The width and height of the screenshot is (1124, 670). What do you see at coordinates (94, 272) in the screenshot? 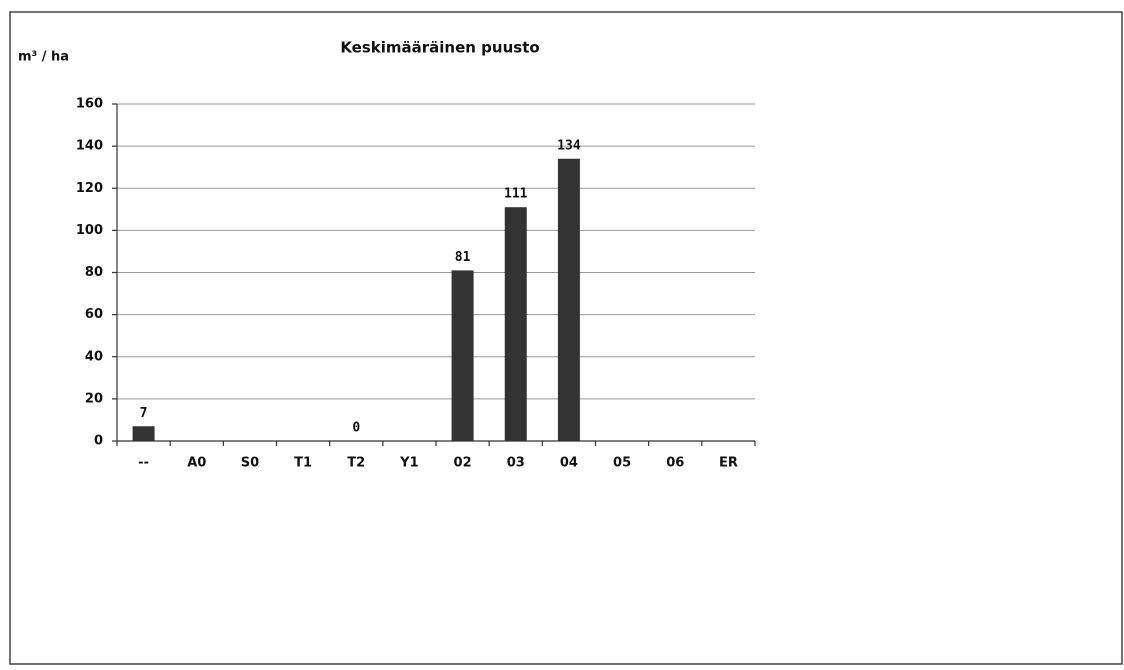
I see `y-tick-label: 80` at bounding box center [94, 272].